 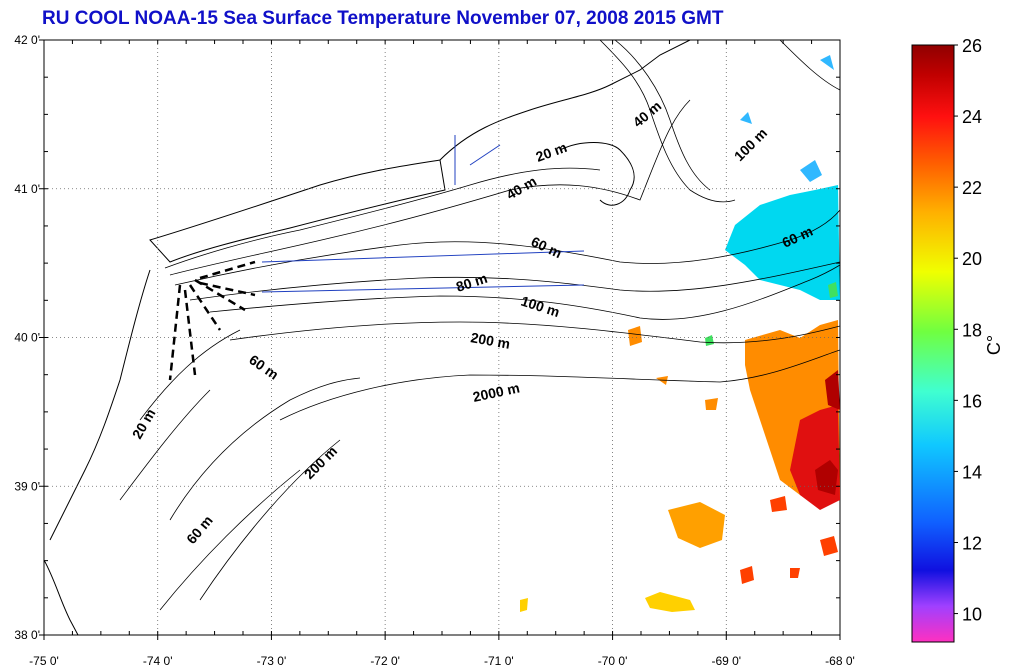 I want to click on sst-patch-darkred, so click(x=827, y=432).